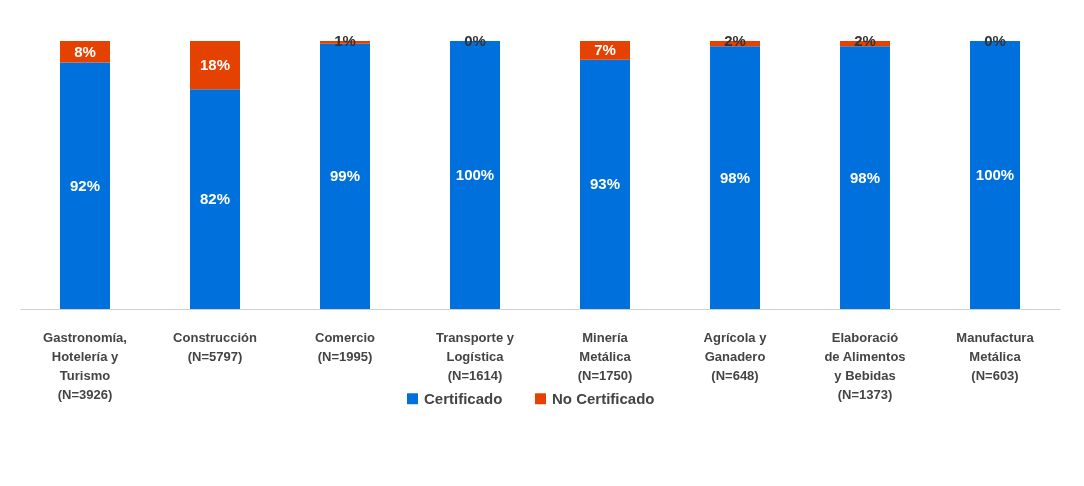  I want to click on data-label: 8%, so click(85, 51).